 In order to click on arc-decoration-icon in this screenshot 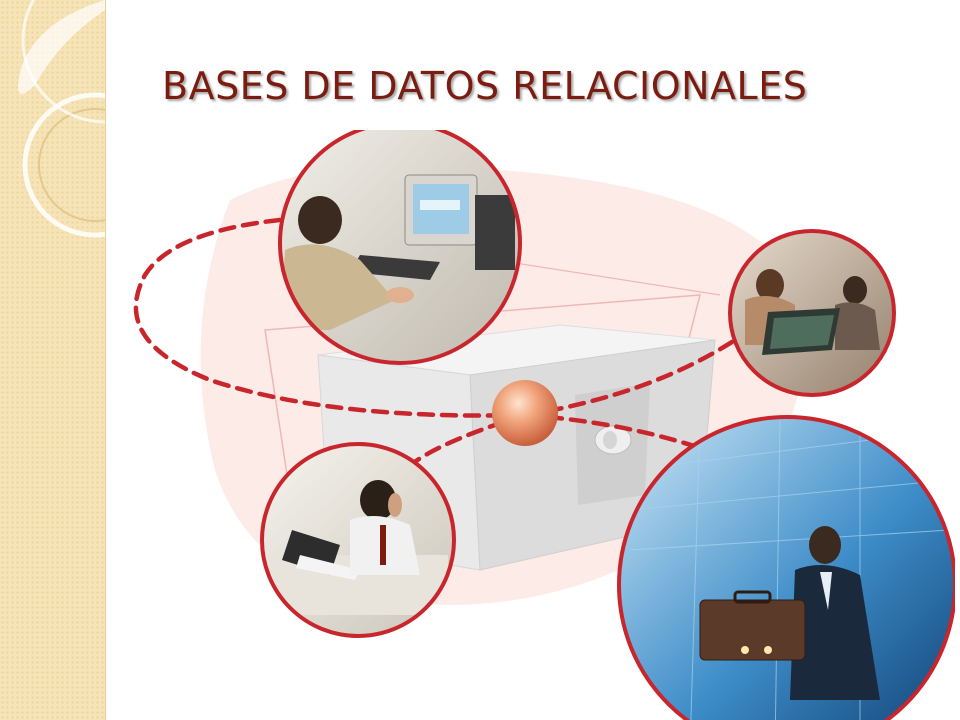, I will do `click(61, 119)`.